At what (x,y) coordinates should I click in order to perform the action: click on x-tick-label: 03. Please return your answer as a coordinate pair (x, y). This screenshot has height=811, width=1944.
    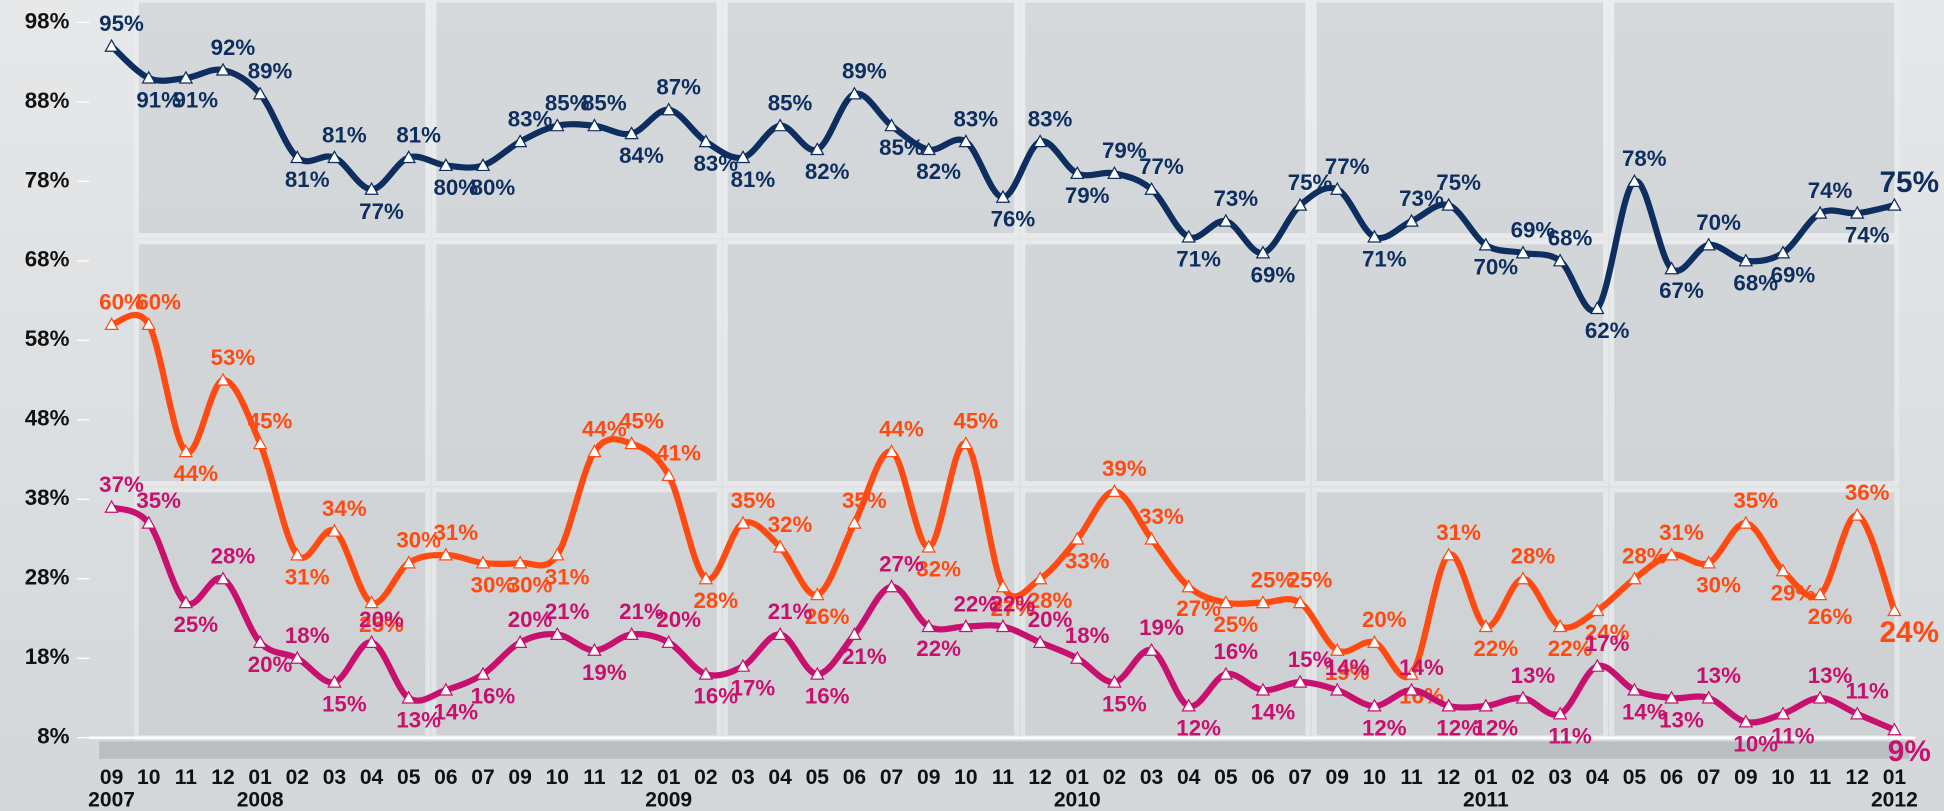
    Looking at the image, I should click on (1151, 777).